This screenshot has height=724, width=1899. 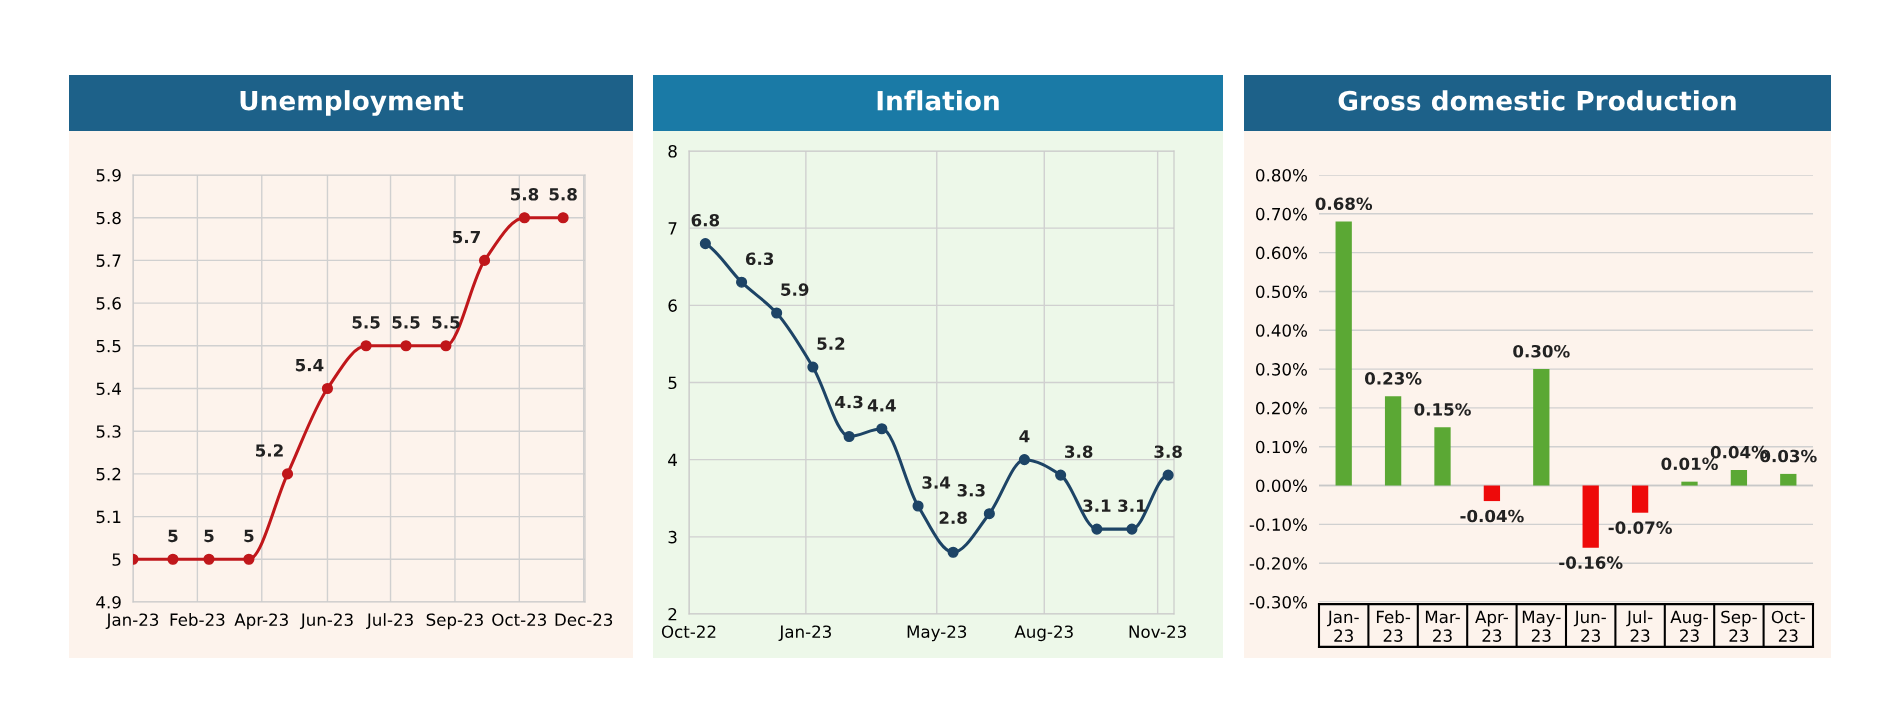 I want to click on y-tick-label: 0.80%, so click(x=1281, y=175).